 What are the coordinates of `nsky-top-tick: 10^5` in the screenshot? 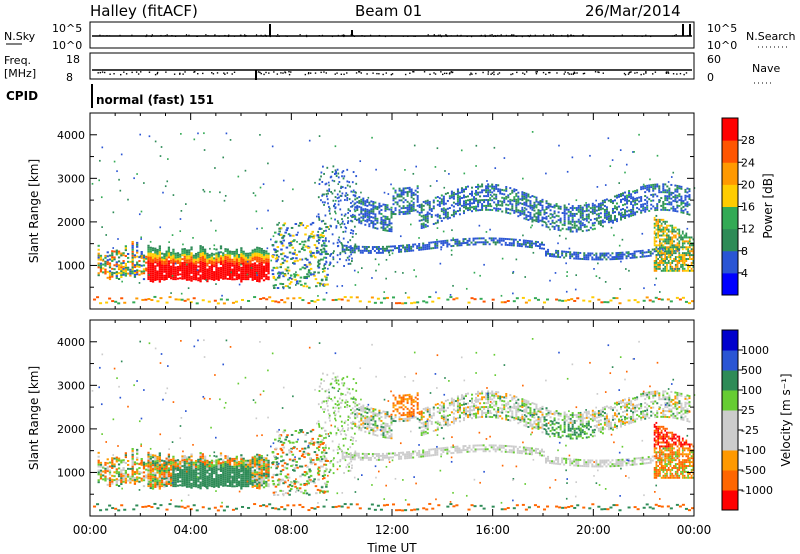 It's located at (67, 28).